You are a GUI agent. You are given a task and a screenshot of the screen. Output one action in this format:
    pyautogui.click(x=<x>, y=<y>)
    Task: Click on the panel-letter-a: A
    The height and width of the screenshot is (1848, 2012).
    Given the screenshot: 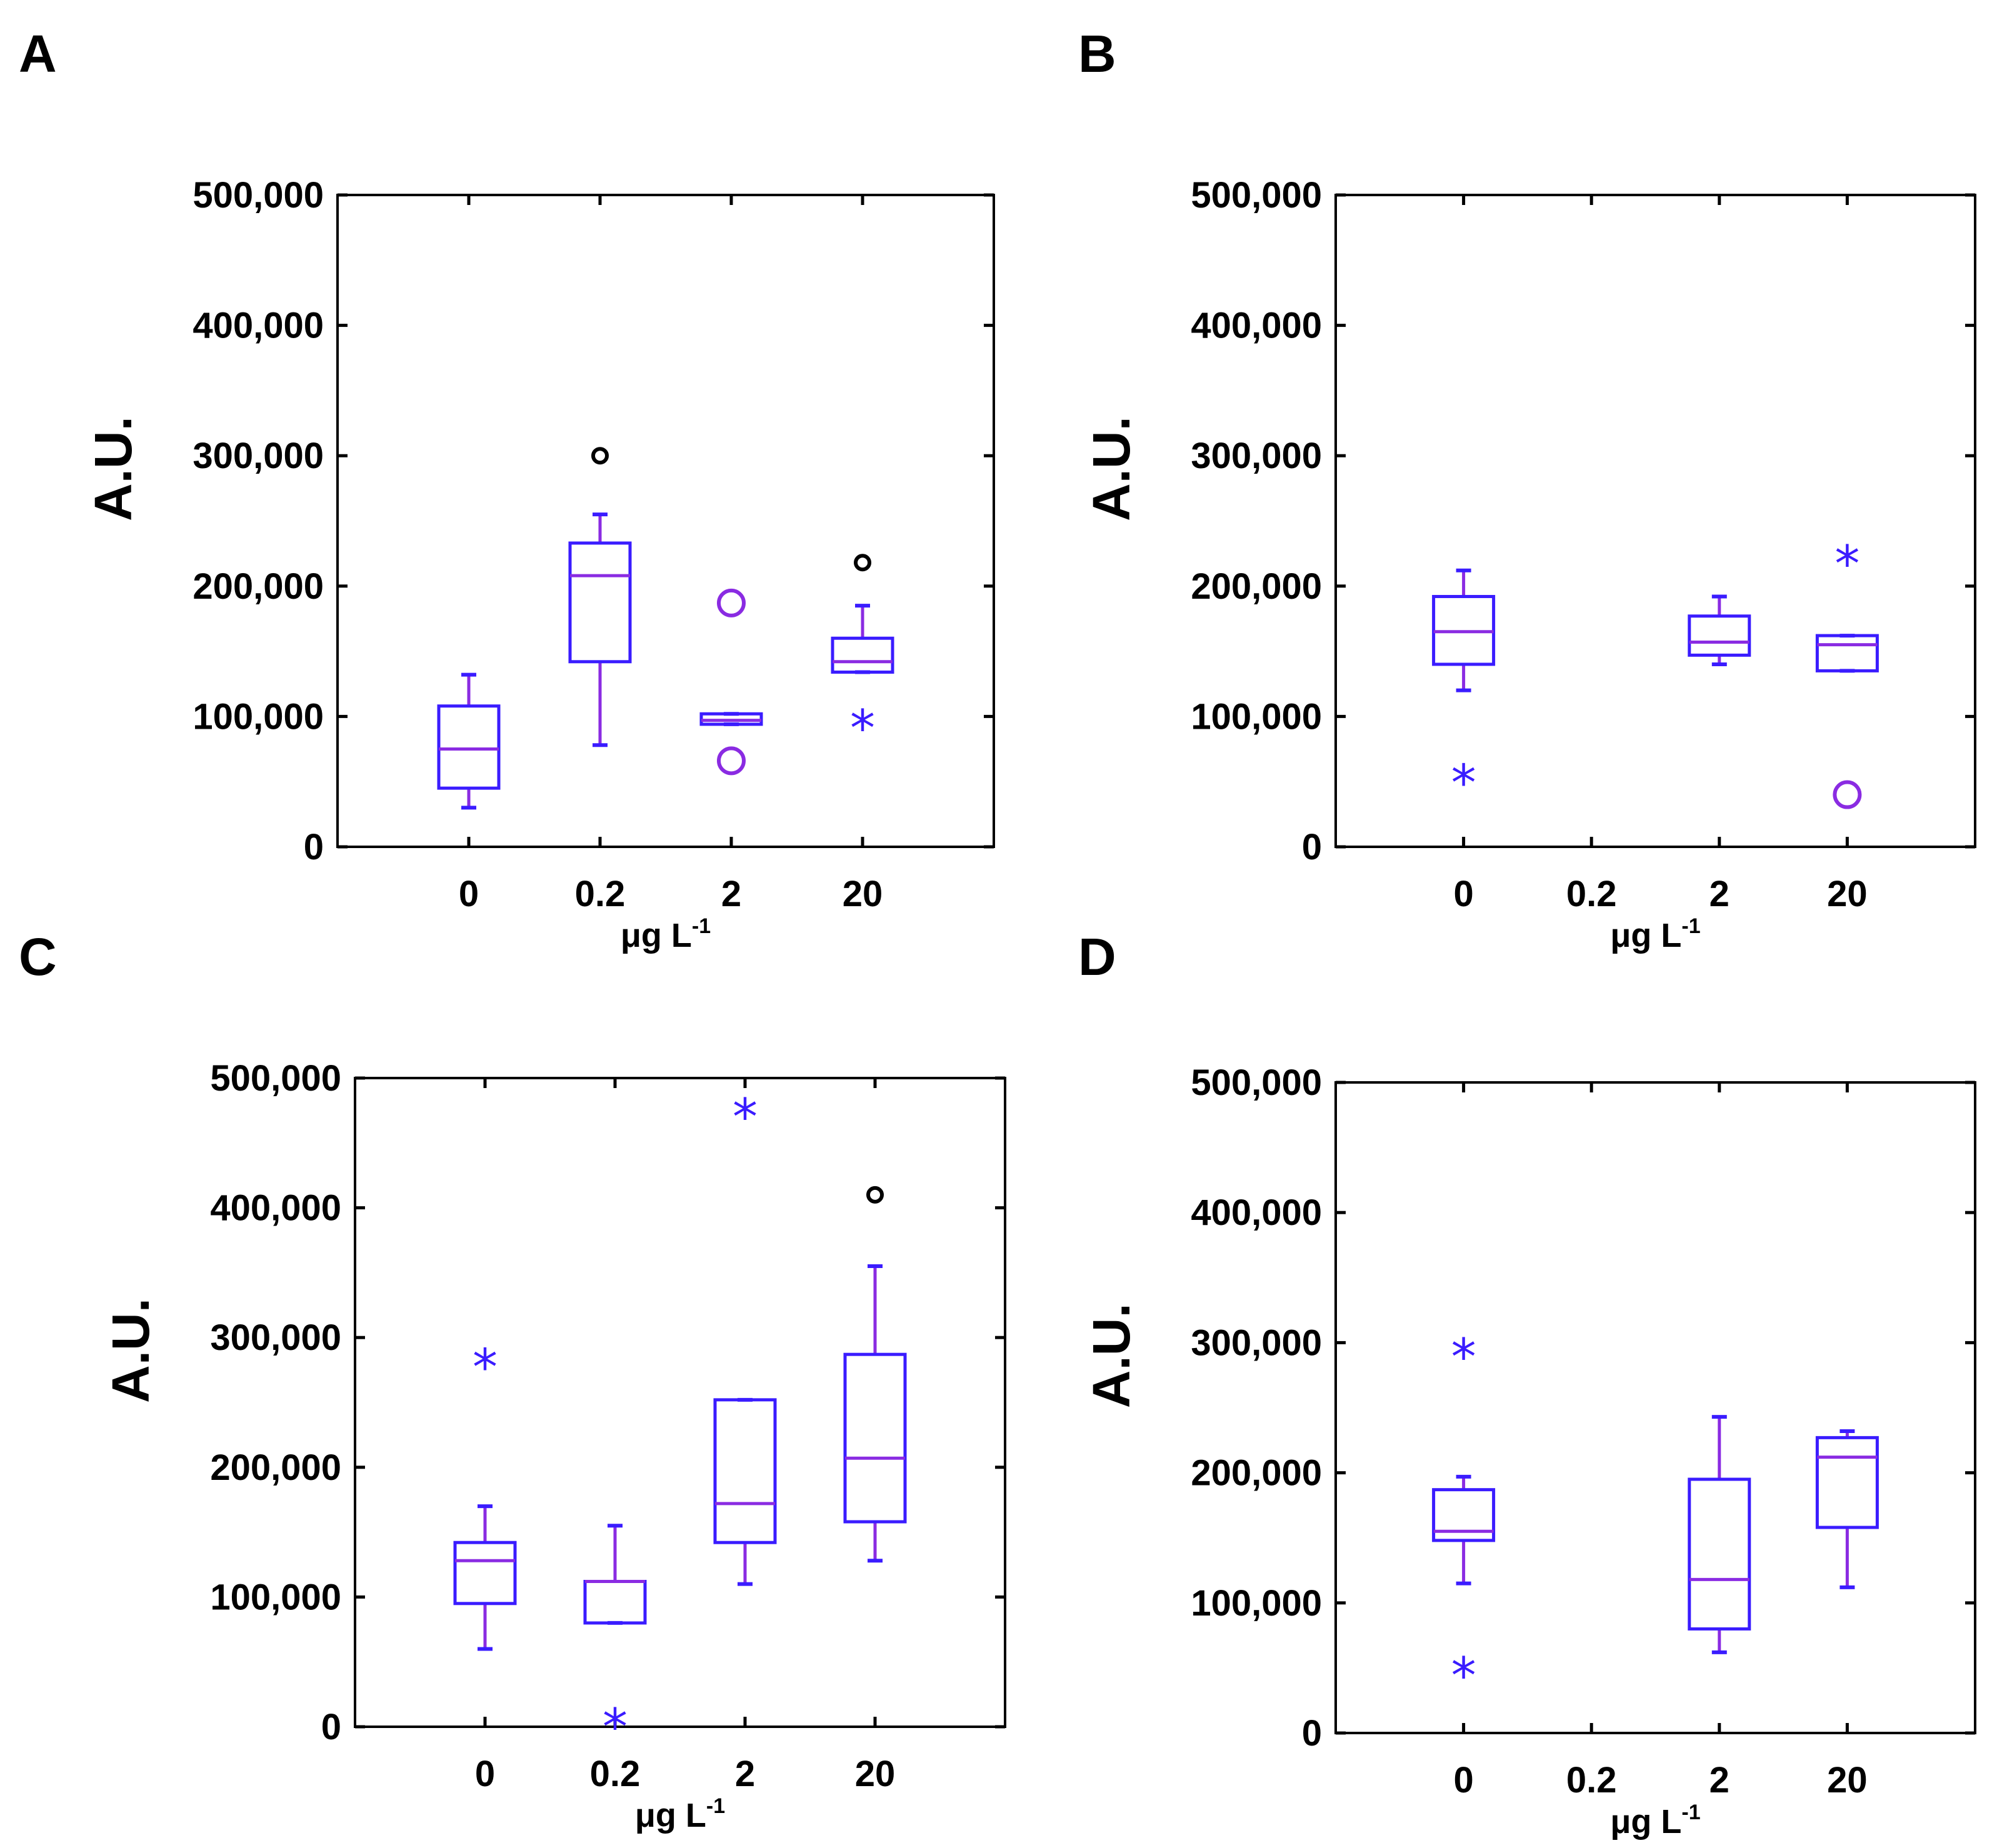 What is the action you would take?
    pyautogui.click(x=38, y=53)
    